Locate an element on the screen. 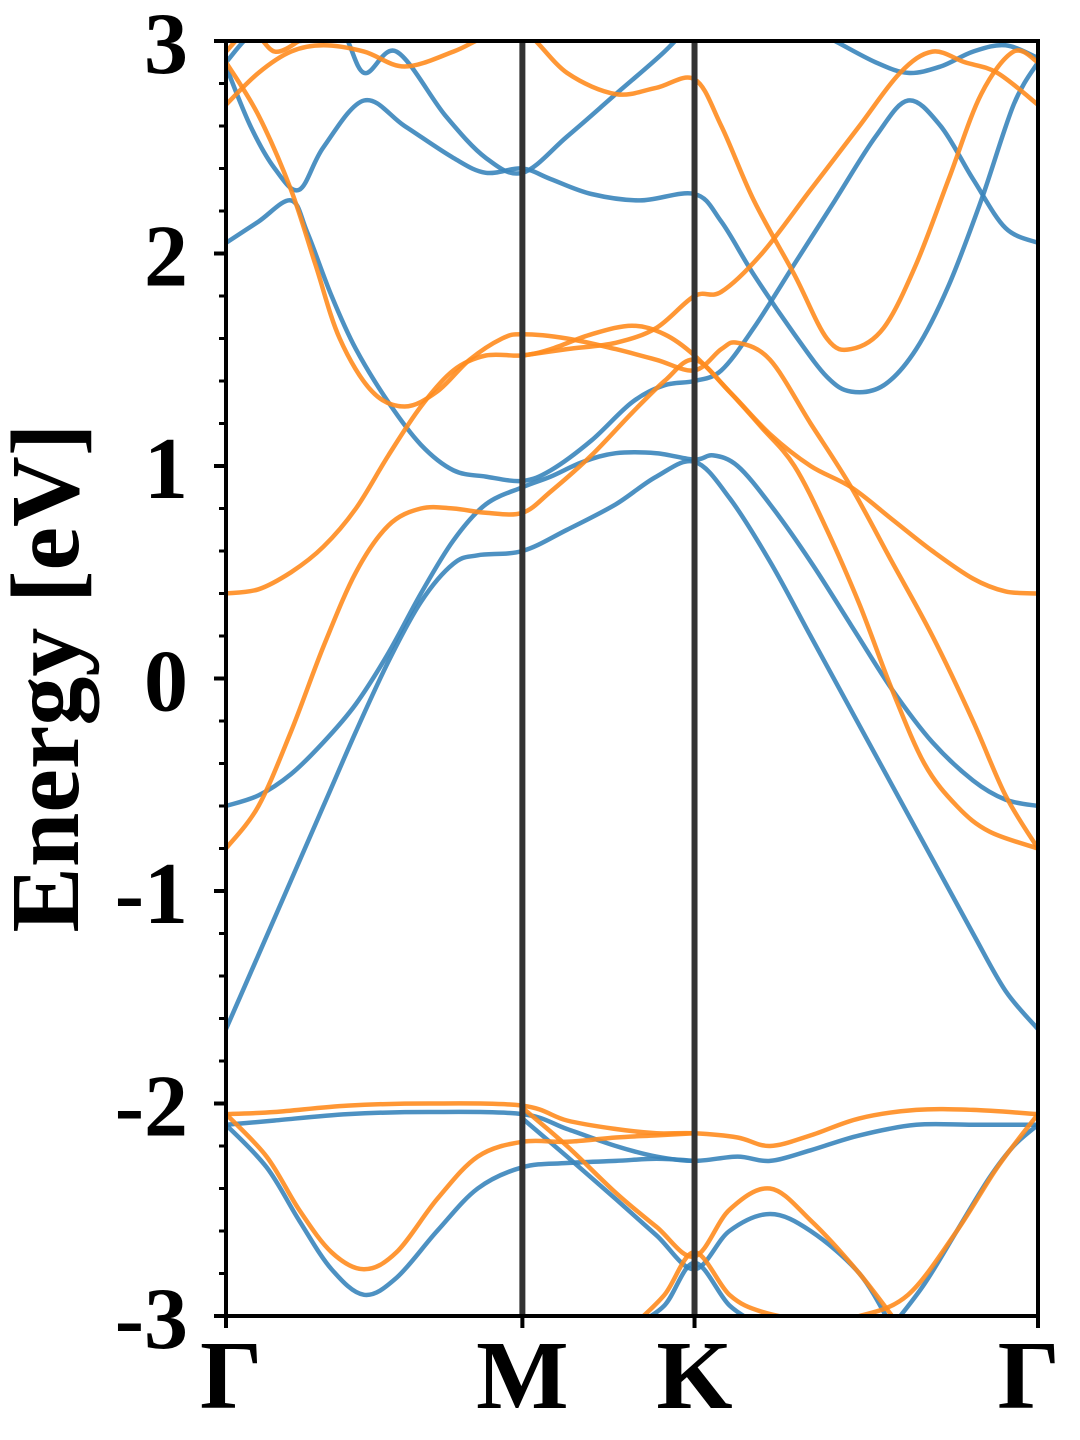 This screenshot has height=1440, width=1080. x-tick-label: M is located at coordinates (522, 1376).